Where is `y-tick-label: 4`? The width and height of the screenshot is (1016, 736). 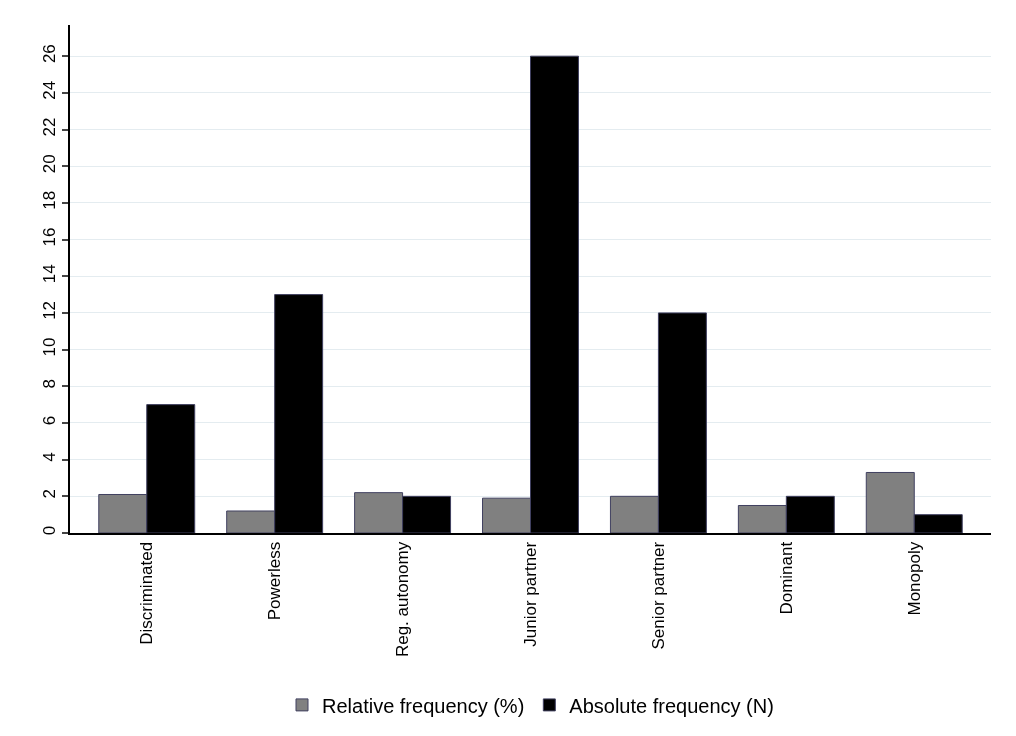 y-tick-label: 4 is located at coordinates (50, 457).